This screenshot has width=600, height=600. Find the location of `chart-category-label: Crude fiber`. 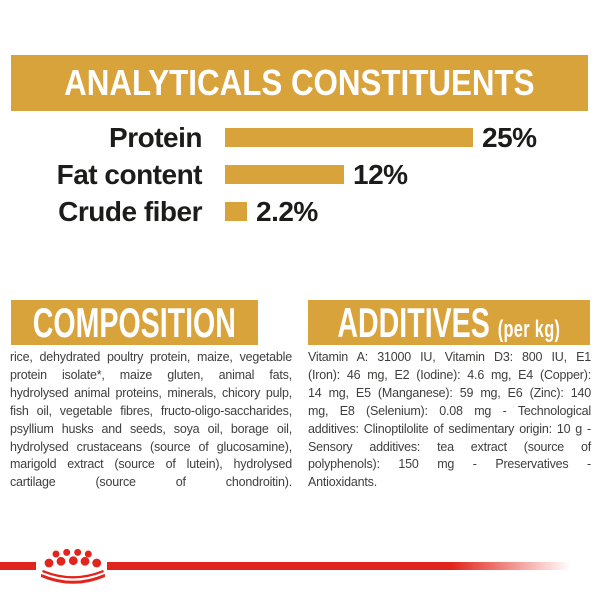

chart-category-label: Crude fiber is located at coordinates (130, 211).